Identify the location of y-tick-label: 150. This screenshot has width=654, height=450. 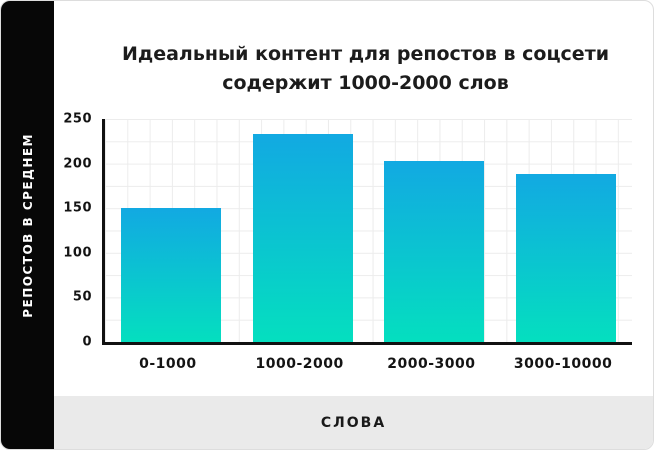
(77, 208).